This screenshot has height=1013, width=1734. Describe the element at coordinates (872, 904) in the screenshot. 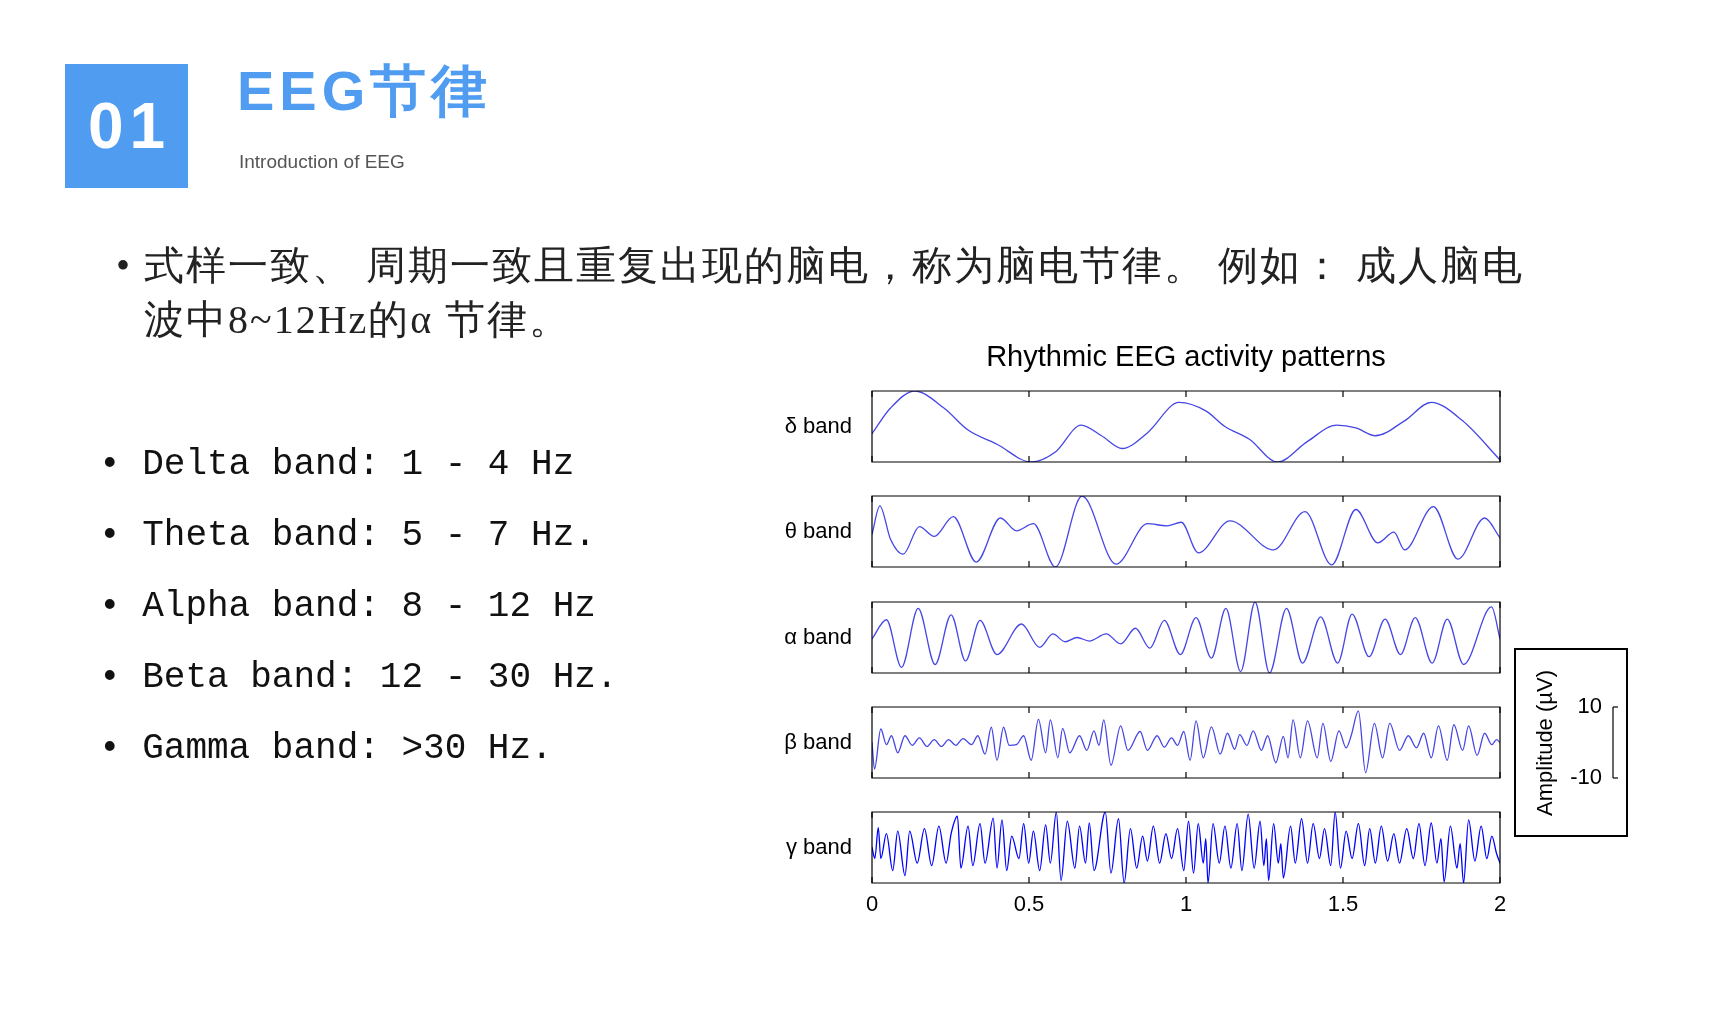

I see `x-tick-label: 0` at that location.